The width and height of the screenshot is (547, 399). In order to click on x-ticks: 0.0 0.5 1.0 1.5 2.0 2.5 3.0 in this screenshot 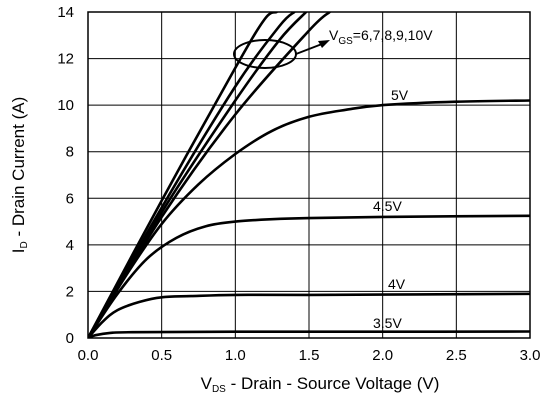, I will do `click(309, 355)`.